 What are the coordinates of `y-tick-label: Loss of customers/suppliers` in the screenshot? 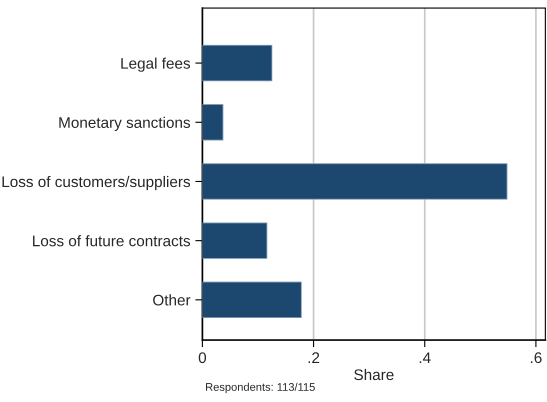 It's located at (96, 183).